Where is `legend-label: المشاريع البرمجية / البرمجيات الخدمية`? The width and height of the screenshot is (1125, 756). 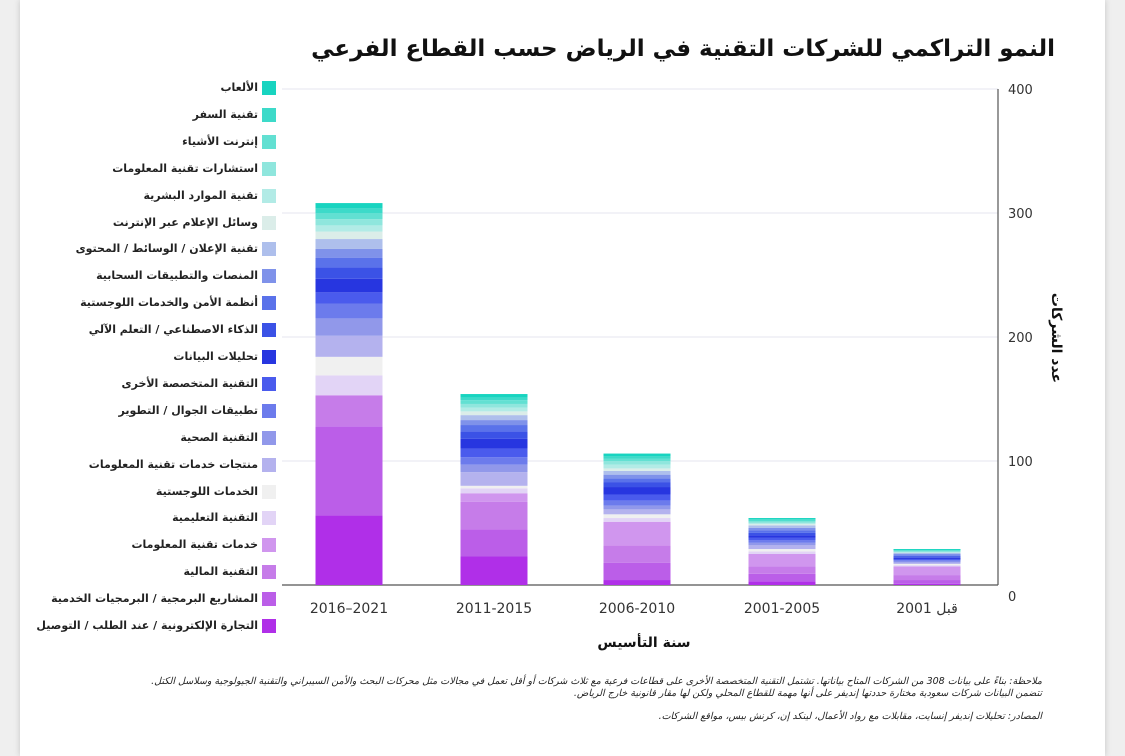 legend-label: المشاريع البرمجية / البرمجيات الخدمية is located at coordinates (154, 599).